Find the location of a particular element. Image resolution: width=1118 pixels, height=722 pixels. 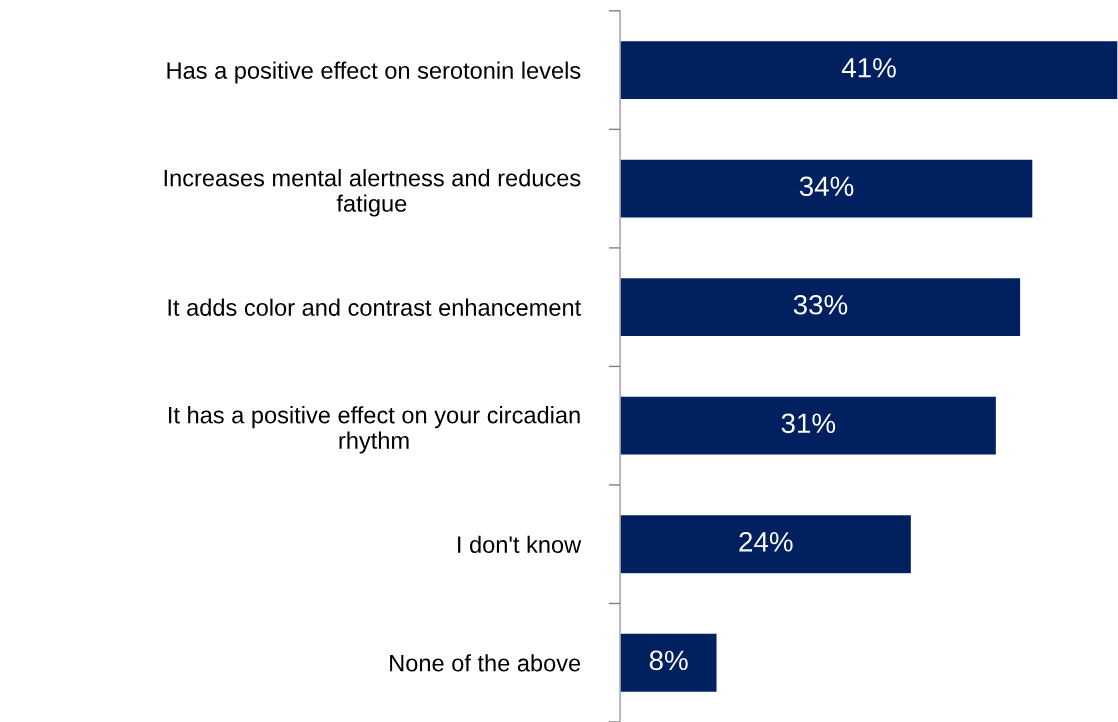

data-label: 33% is located at coordinates (820, 304).